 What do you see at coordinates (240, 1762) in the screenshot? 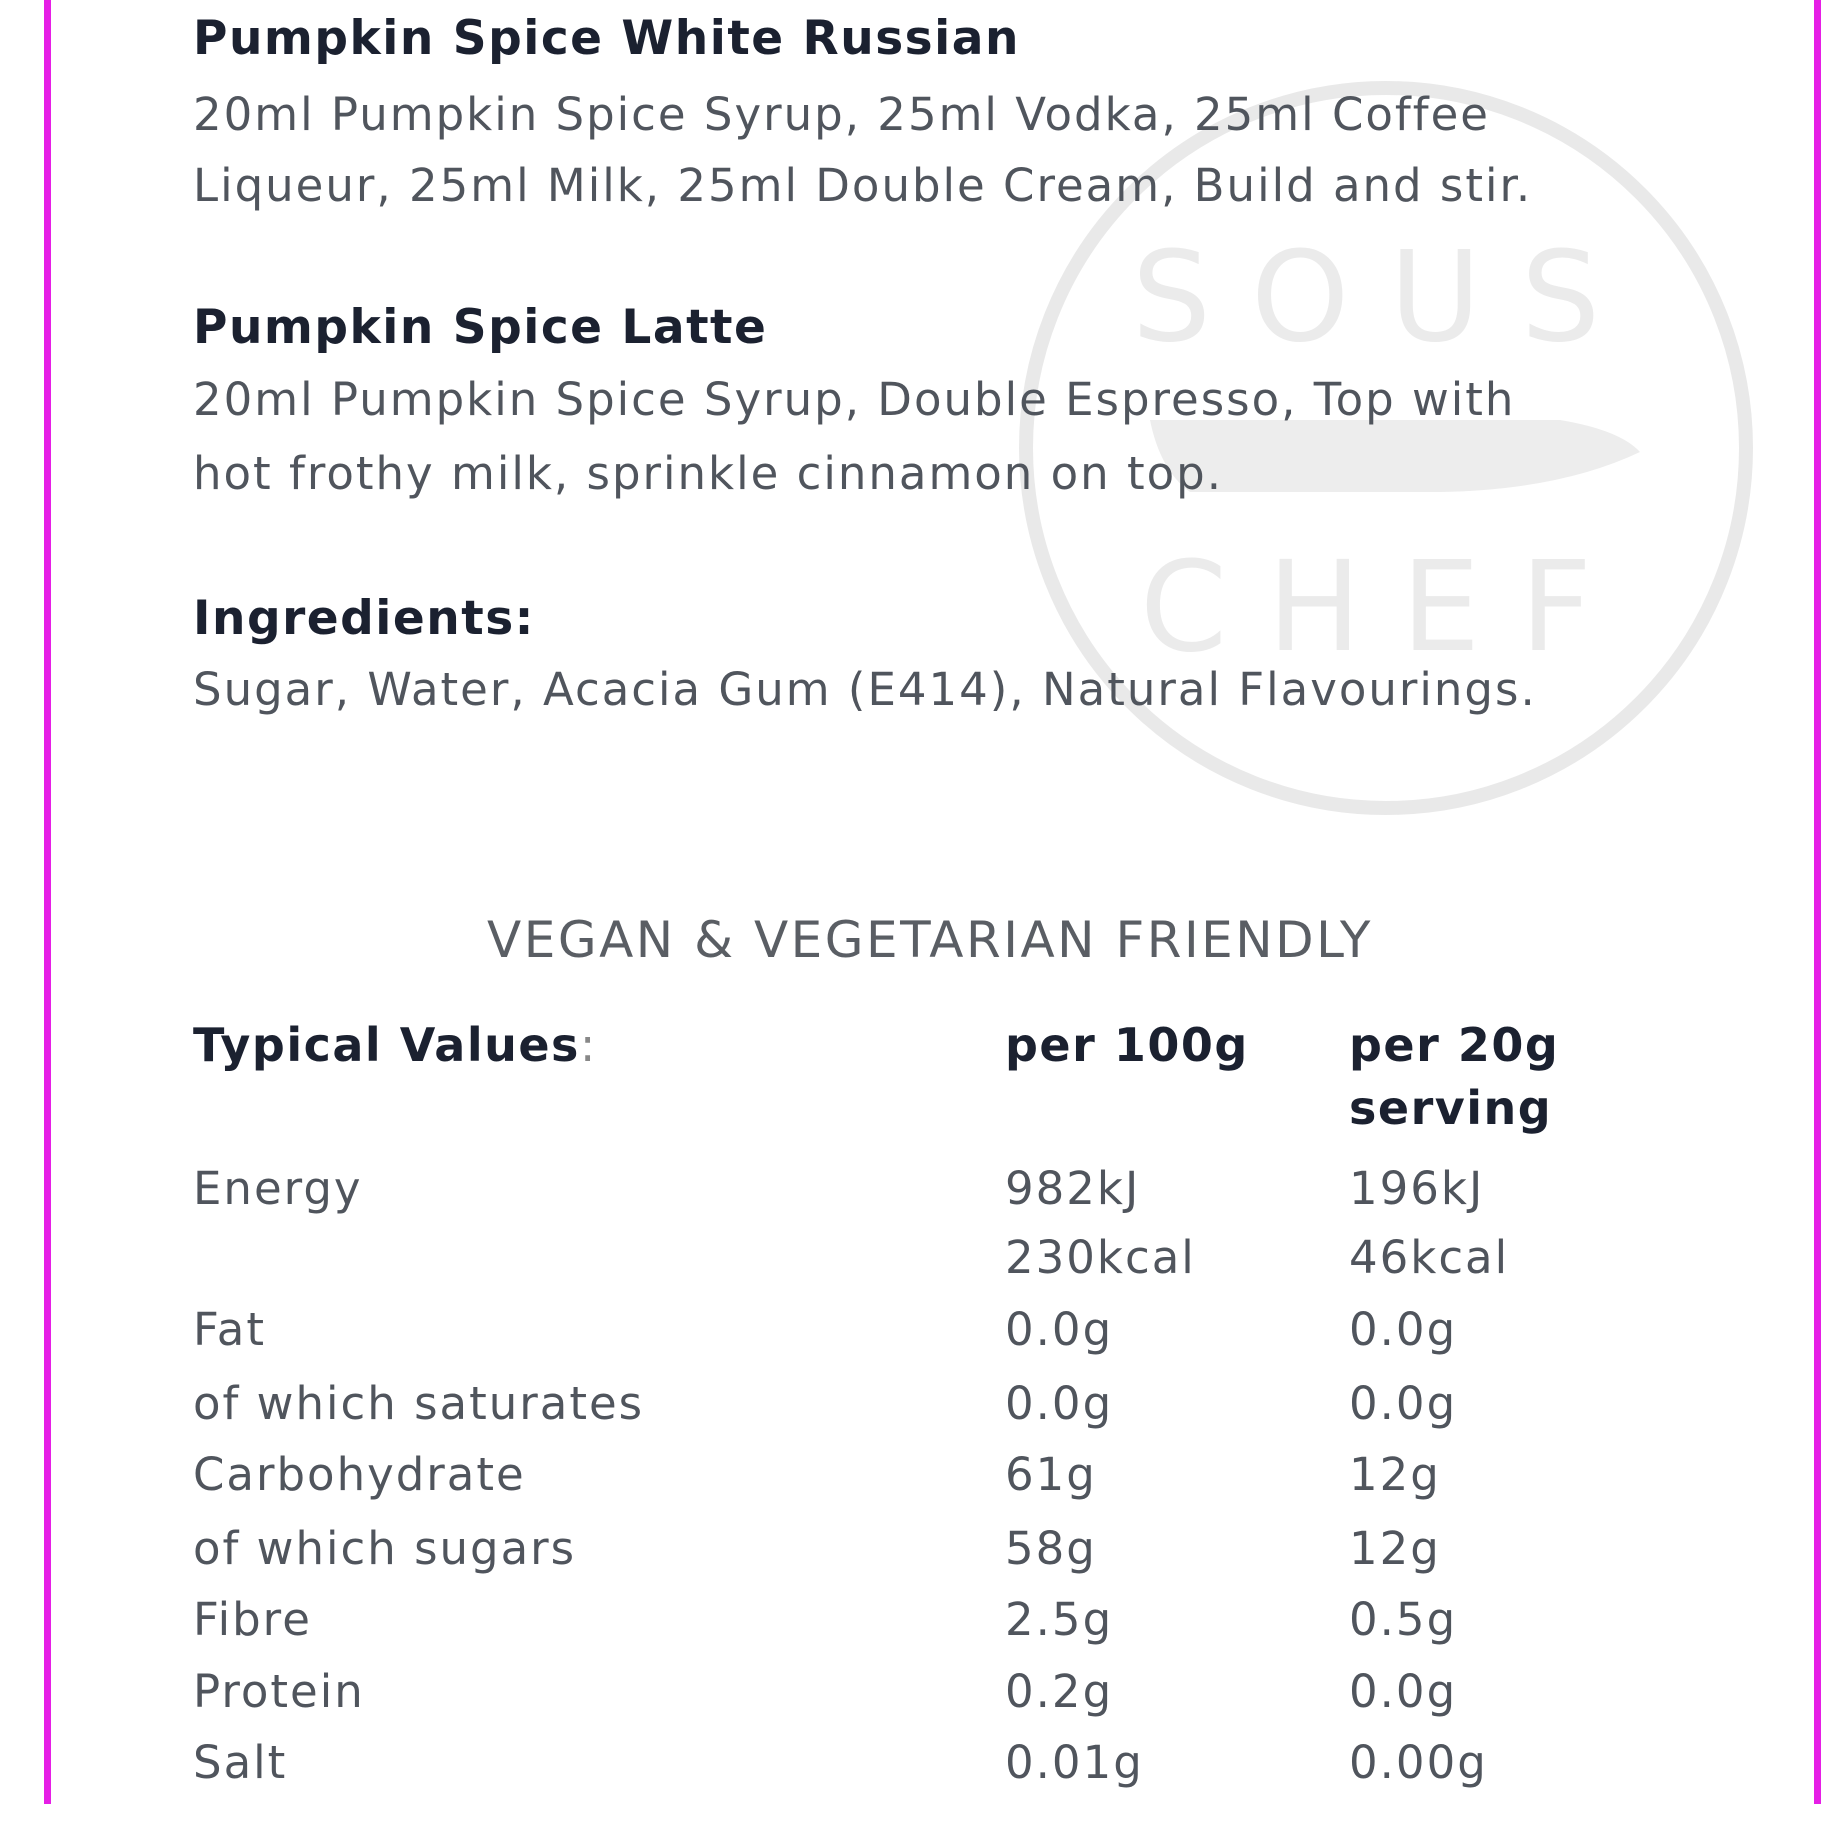
I see `nutrition-cell-name: Salt` at bounding box center [240, 1762].